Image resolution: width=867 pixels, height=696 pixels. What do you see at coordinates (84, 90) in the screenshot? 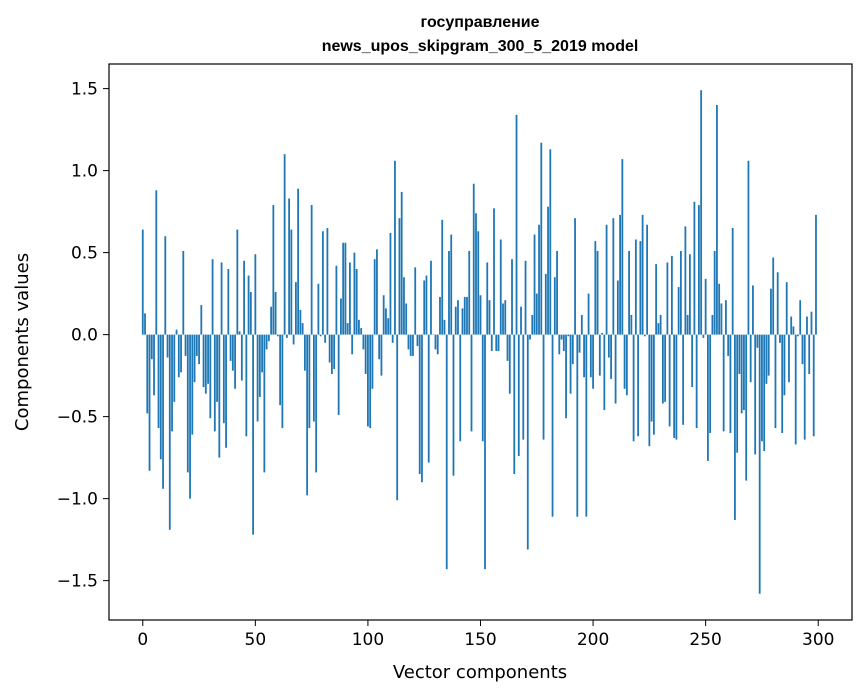
I see `y-tick-label: 1.5` at bounding box center [84, 90].